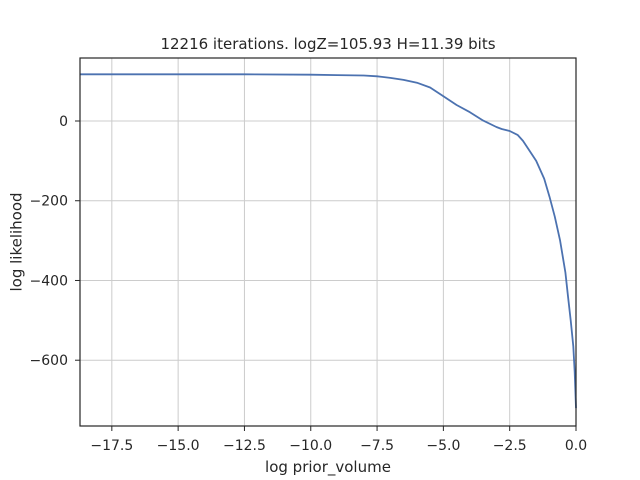 Image resolution: width=640 pixels, height=480 pixels. I want to click on x-tick-label: −7.5, so click(377, 446).